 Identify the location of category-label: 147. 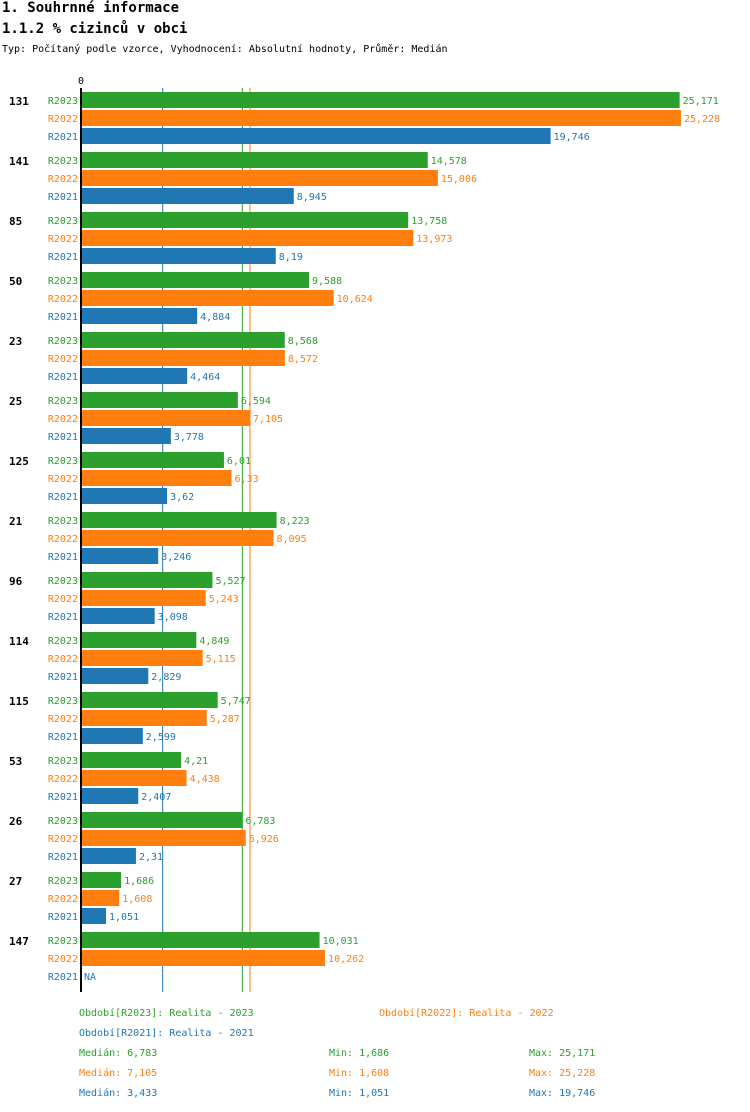
(19, 941).